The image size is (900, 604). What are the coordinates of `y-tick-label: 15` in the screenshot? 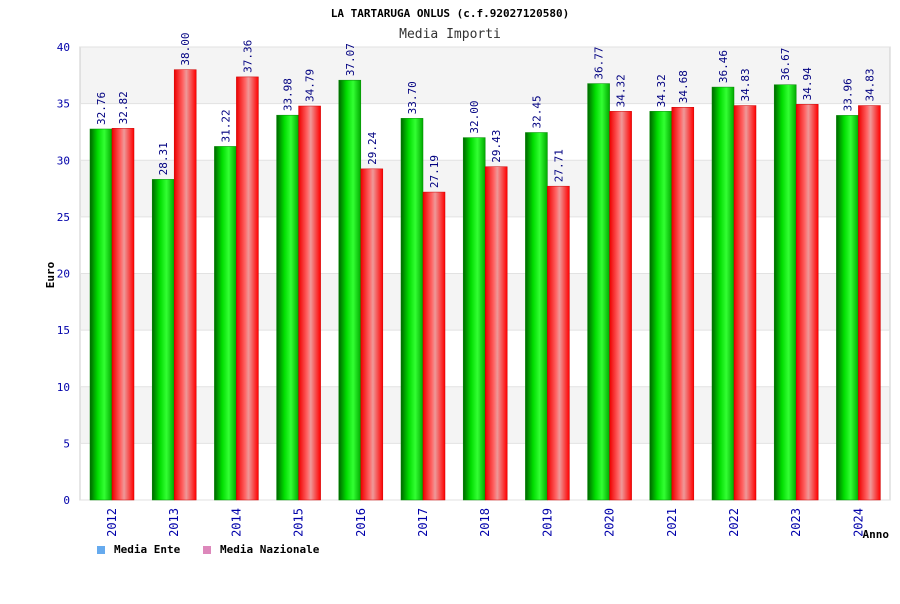 It's located at (63, 330).